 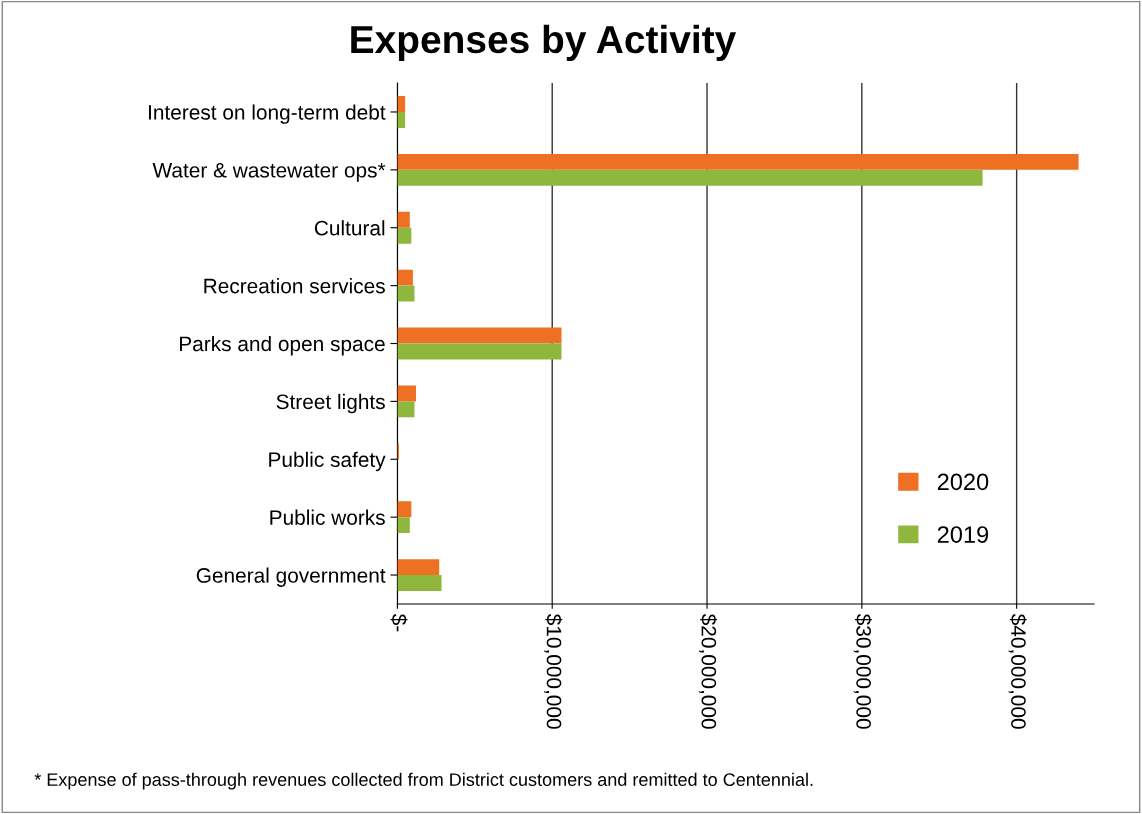 I want to click on y-tick-label: Cultural, so click(x=349, y=228).